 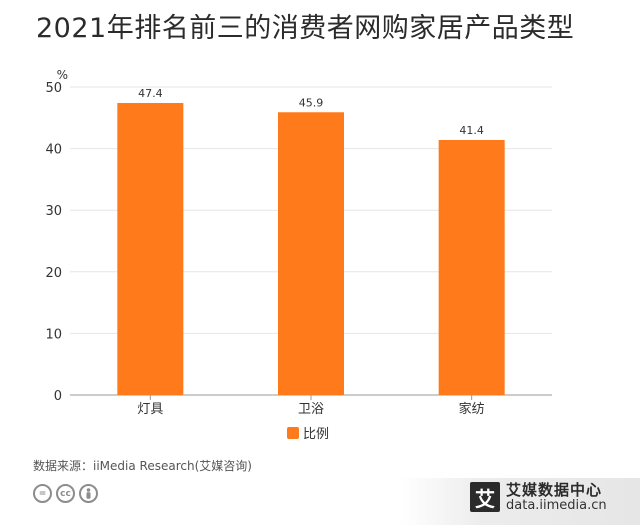 I want to click on y-tick-label: 50, so click(x=53, y=88).